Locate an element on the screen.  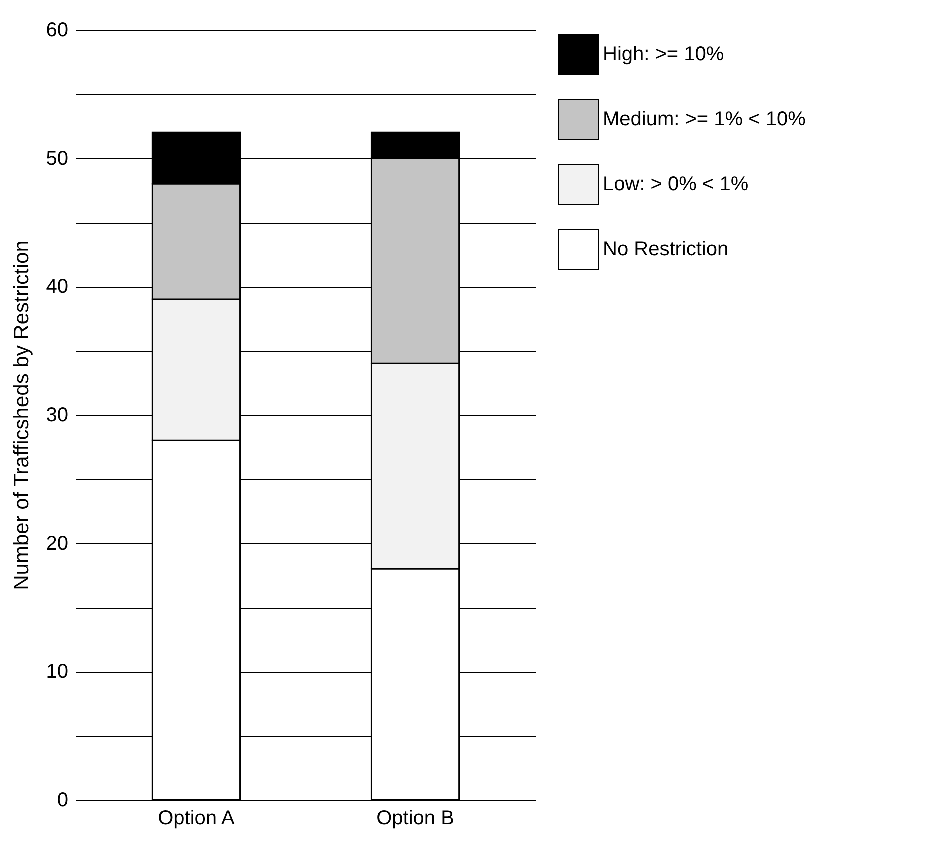
legend-label: No Restriction is located at coordinates (666, 249).